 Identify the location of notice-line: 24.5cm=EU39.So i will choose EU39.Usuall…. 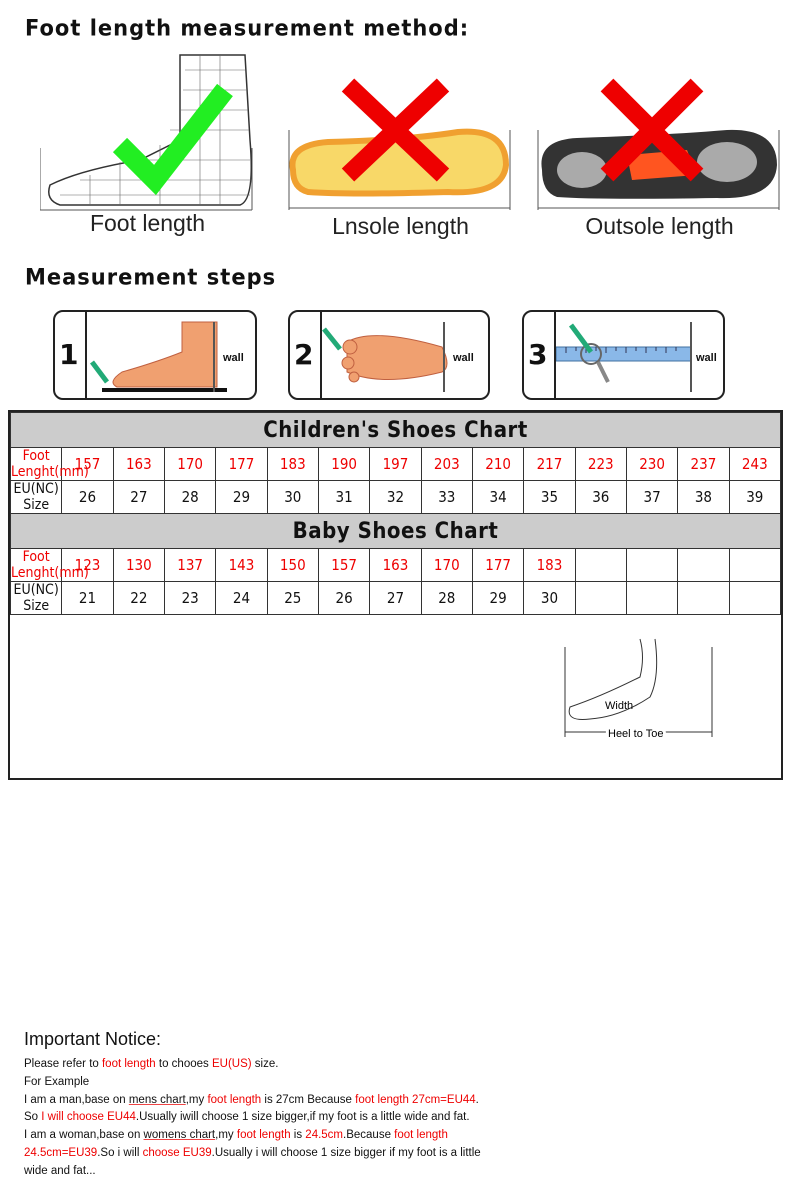
(252, 1153).